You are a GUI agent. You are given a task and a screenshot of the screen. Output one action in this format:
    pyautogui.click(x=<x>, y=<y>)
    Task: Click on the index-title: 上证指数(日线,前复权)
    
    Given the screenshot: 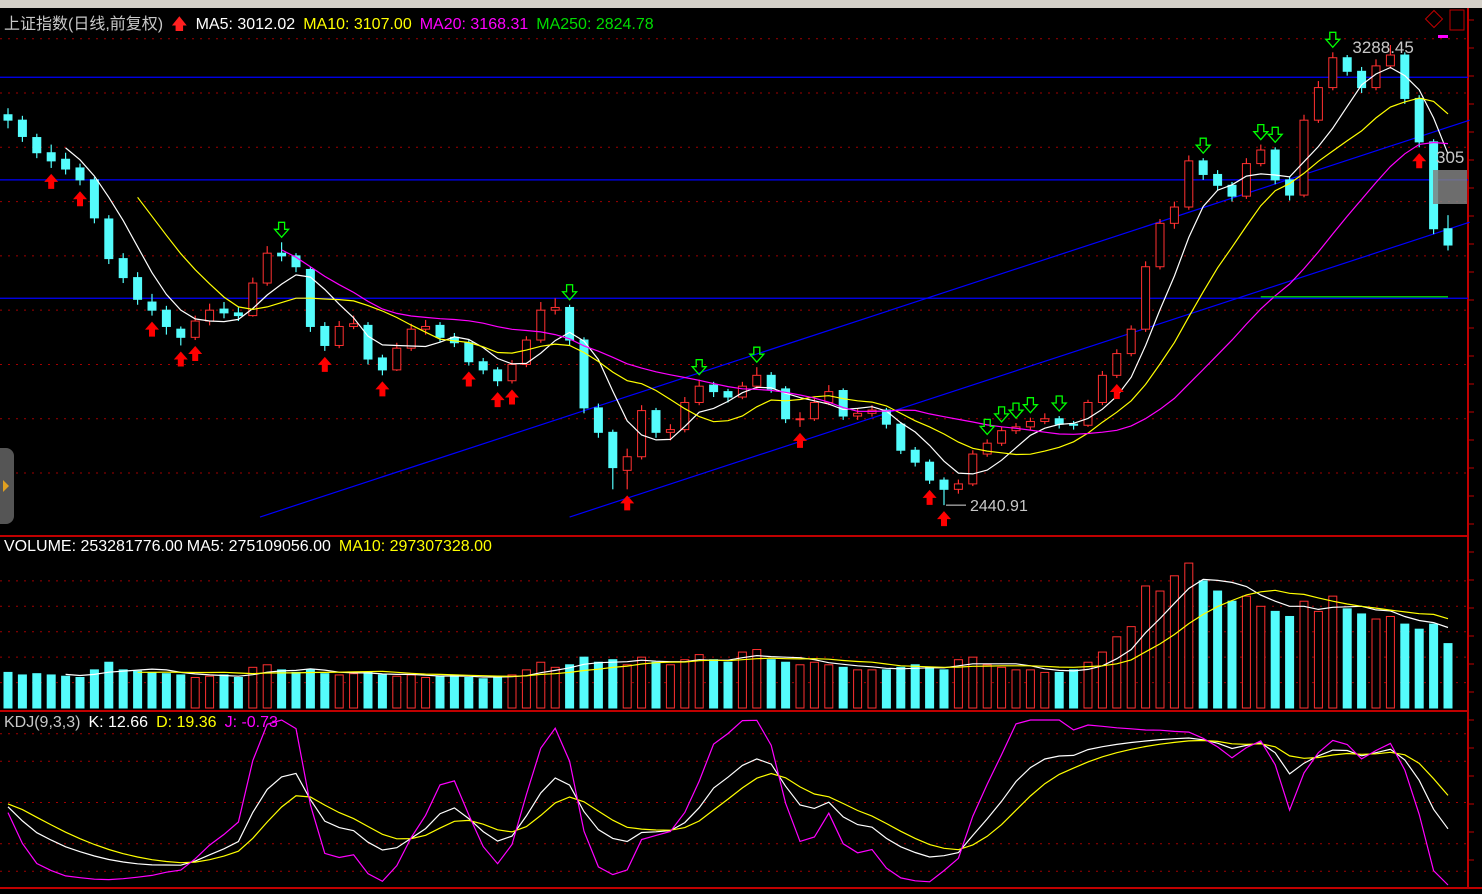 What is the action you would take?
    pyautogui.click(x=84, y=24)
    